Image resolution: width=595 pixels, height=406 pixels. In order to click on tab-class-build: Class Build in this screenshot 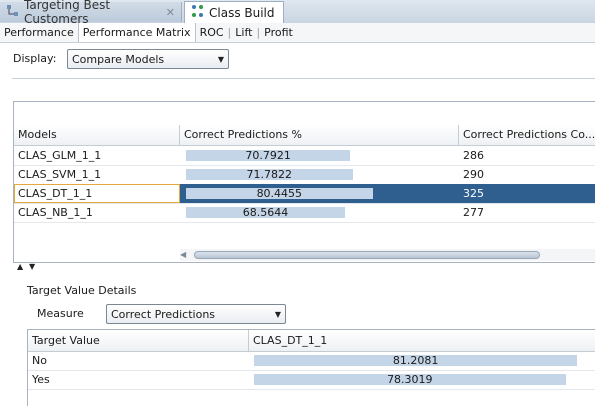, I will do `click(234, 12)`.